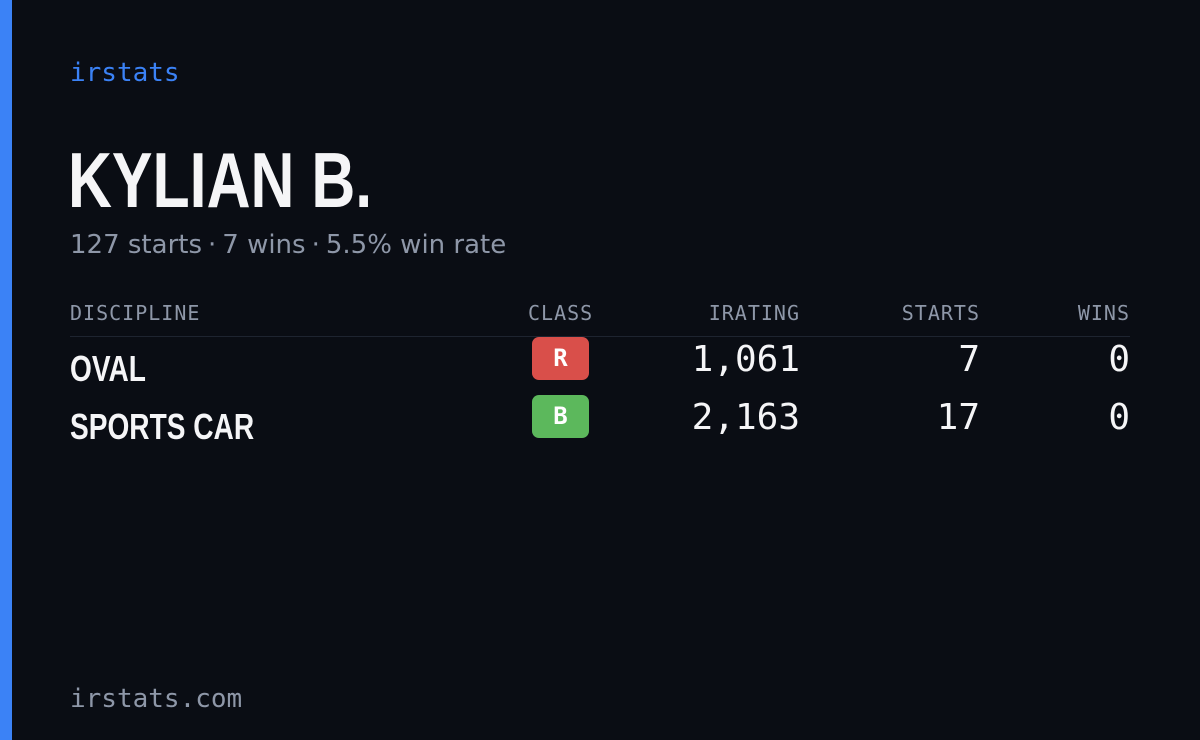  What do you see at coordinates (745, 359) in the screenshot?
I see `irating-value: 1,061` at bounding box center [745, 359].